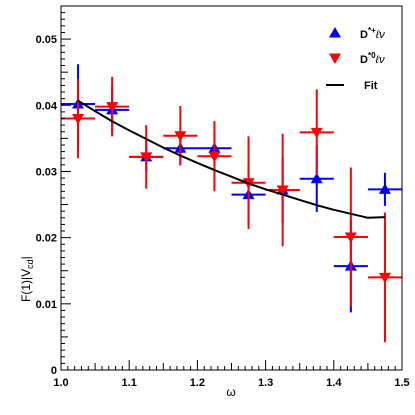  I want to click on legend-label-dstarzero: D*0ℓν, so click(372, 58).